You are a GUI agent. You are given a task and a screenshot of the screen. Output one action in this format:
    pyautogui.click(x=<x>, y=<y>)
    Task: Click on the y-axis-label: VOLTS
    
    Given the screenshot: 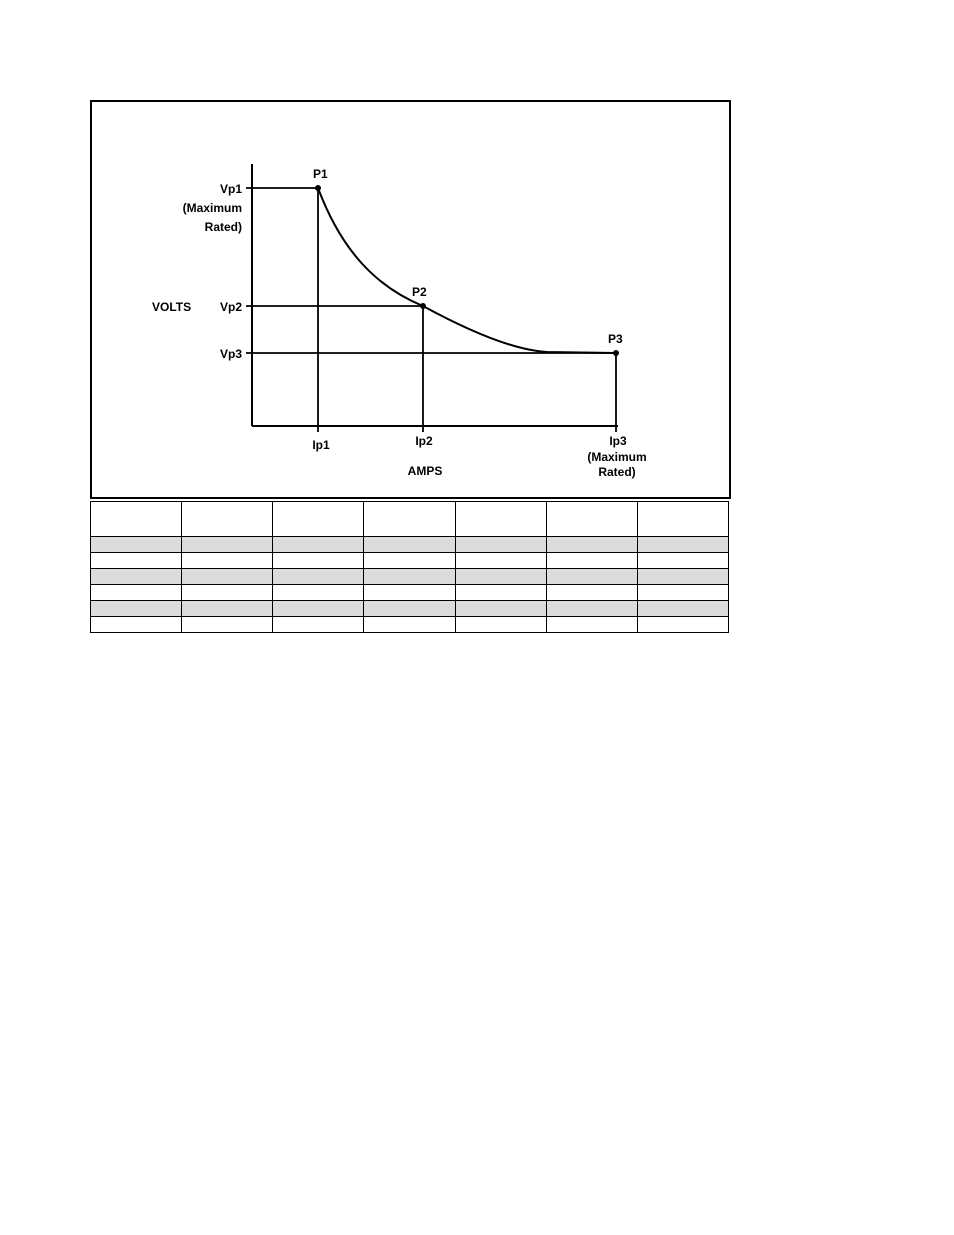 What is the action you would take?
    pyautogui.click(x=171, y=307)
    